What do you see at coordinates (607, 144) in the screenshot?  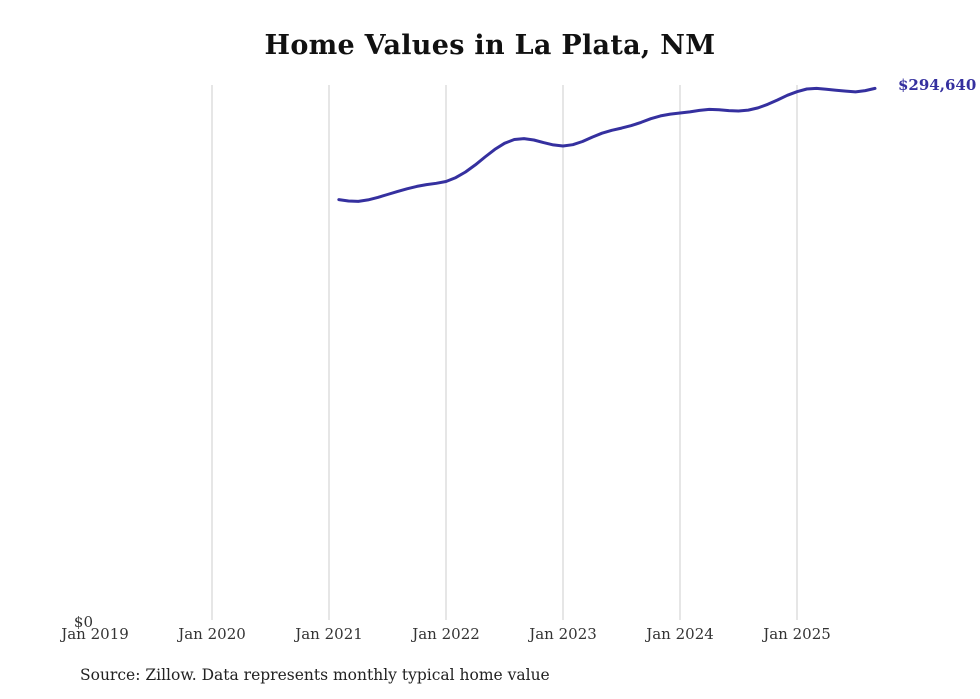 I see `home-value-line` at bounding box center [607, 144].